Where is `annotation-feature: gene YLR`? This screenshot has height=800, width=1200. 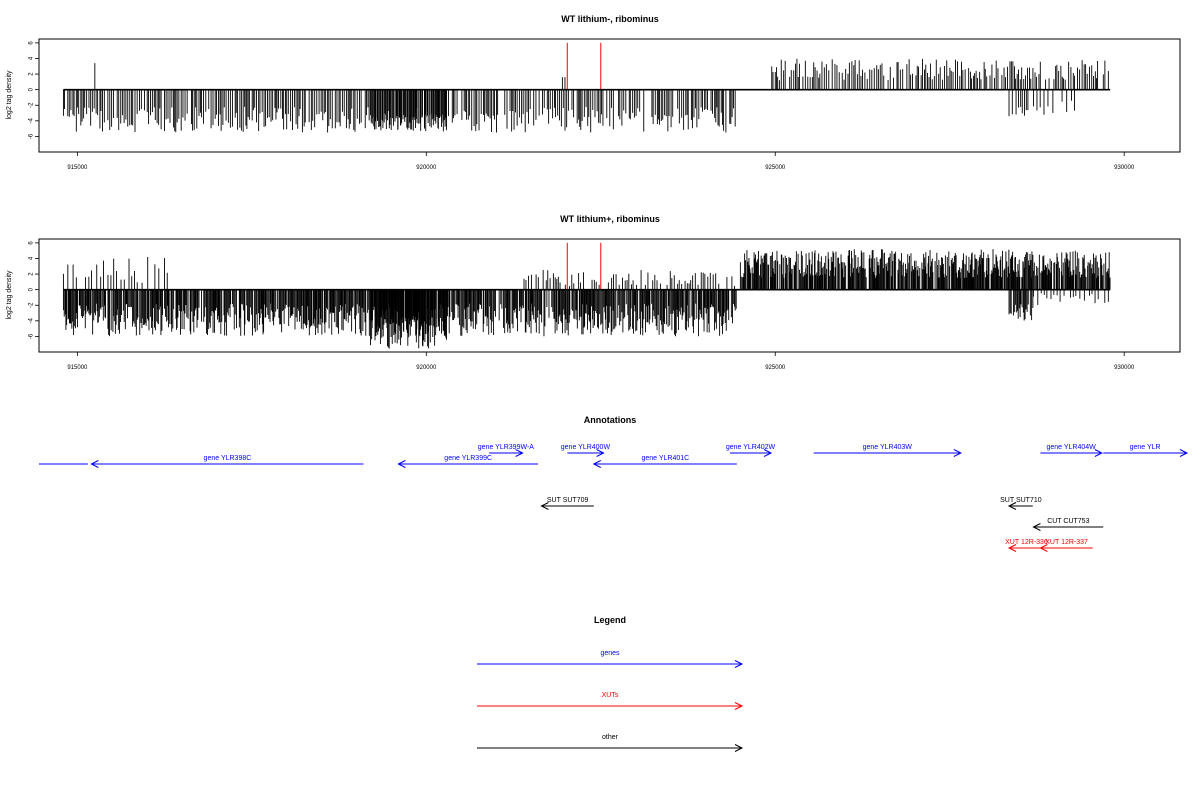 annotation-feature: gene YLR is located at coordinates (1146, 450).